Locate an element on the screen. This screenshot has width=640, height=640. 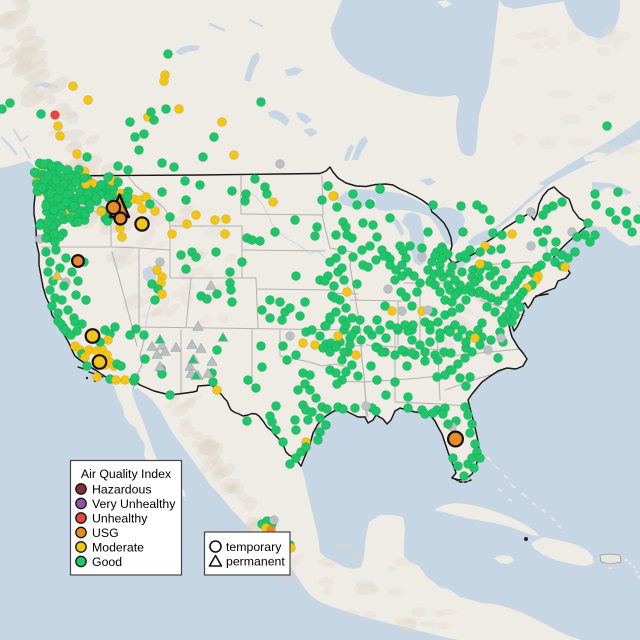
svg-text: Hazardous is located at coordinates (121, 490).